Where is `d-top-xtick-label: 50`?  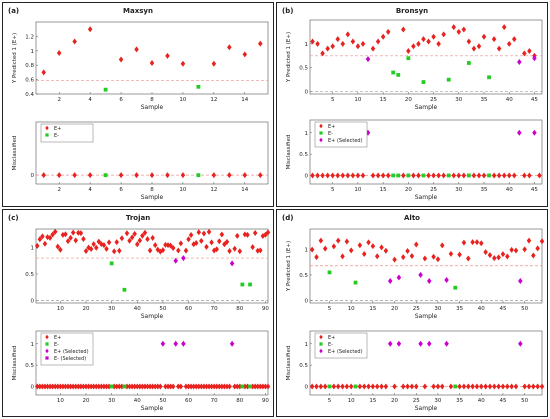 d-top-xtick-label: 50 is located at coordinates (524, 309).